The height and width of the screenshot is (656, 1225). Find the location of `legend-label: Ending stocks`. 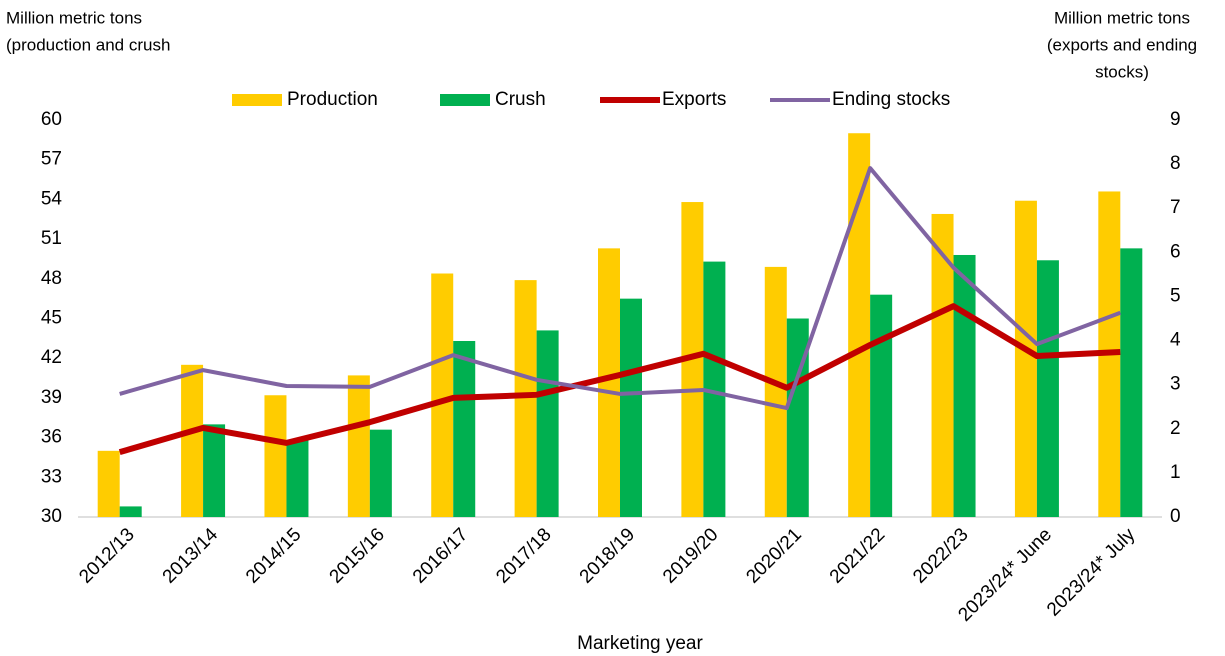

legend-label: Ending stocks is located at coordinates (891, 99).